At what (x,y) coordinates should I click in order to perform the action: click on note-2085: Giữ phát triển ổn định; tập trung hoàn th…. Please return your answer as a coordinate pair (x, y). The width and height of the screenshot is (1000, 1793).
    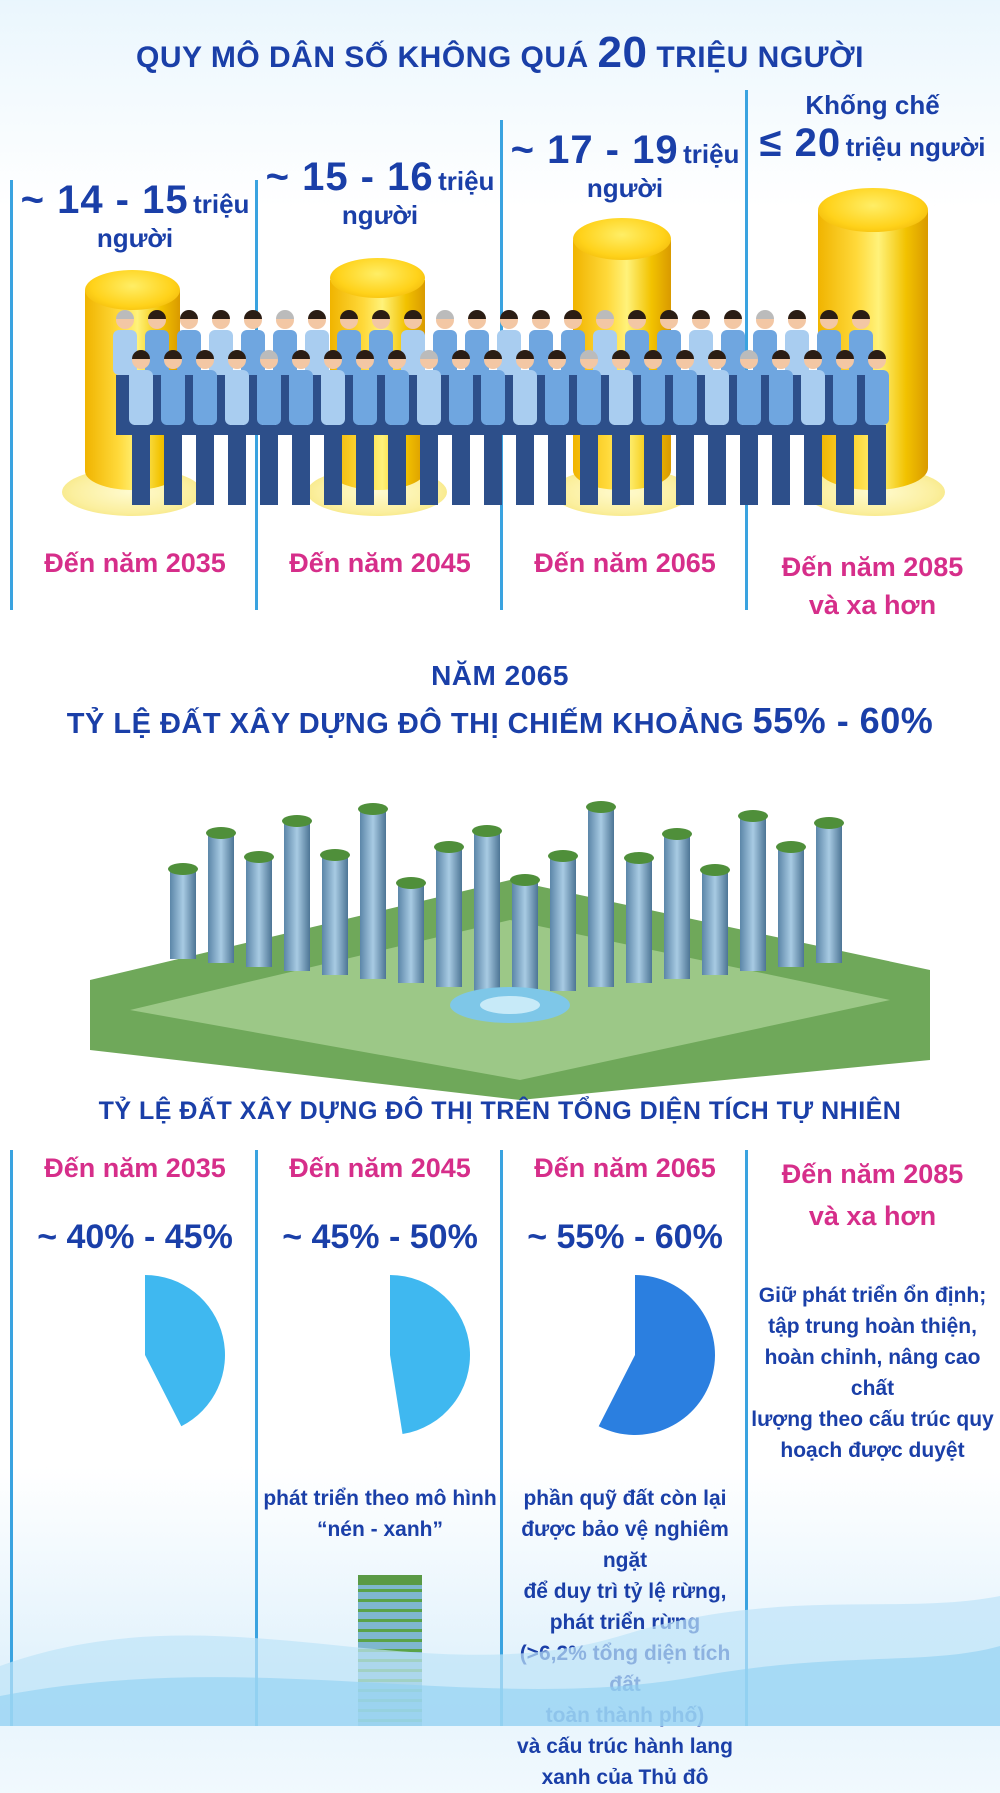
    Looking at the image, I should click on (872, 1373).